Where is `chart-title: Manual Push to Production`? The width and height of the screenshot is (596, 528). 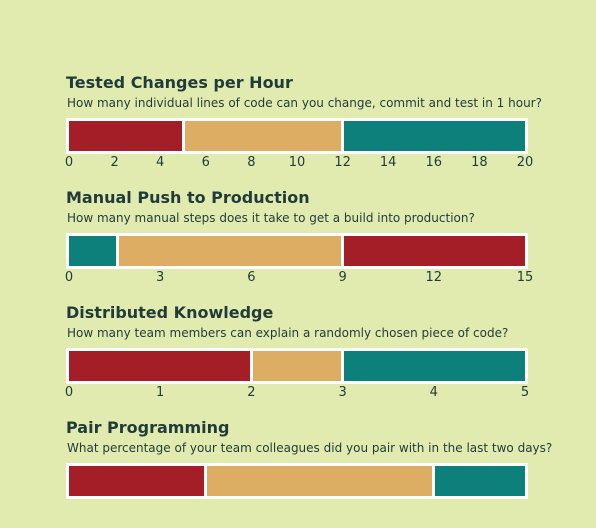
chart-title: Manual Push to Production is located at coordinates (188, 197).